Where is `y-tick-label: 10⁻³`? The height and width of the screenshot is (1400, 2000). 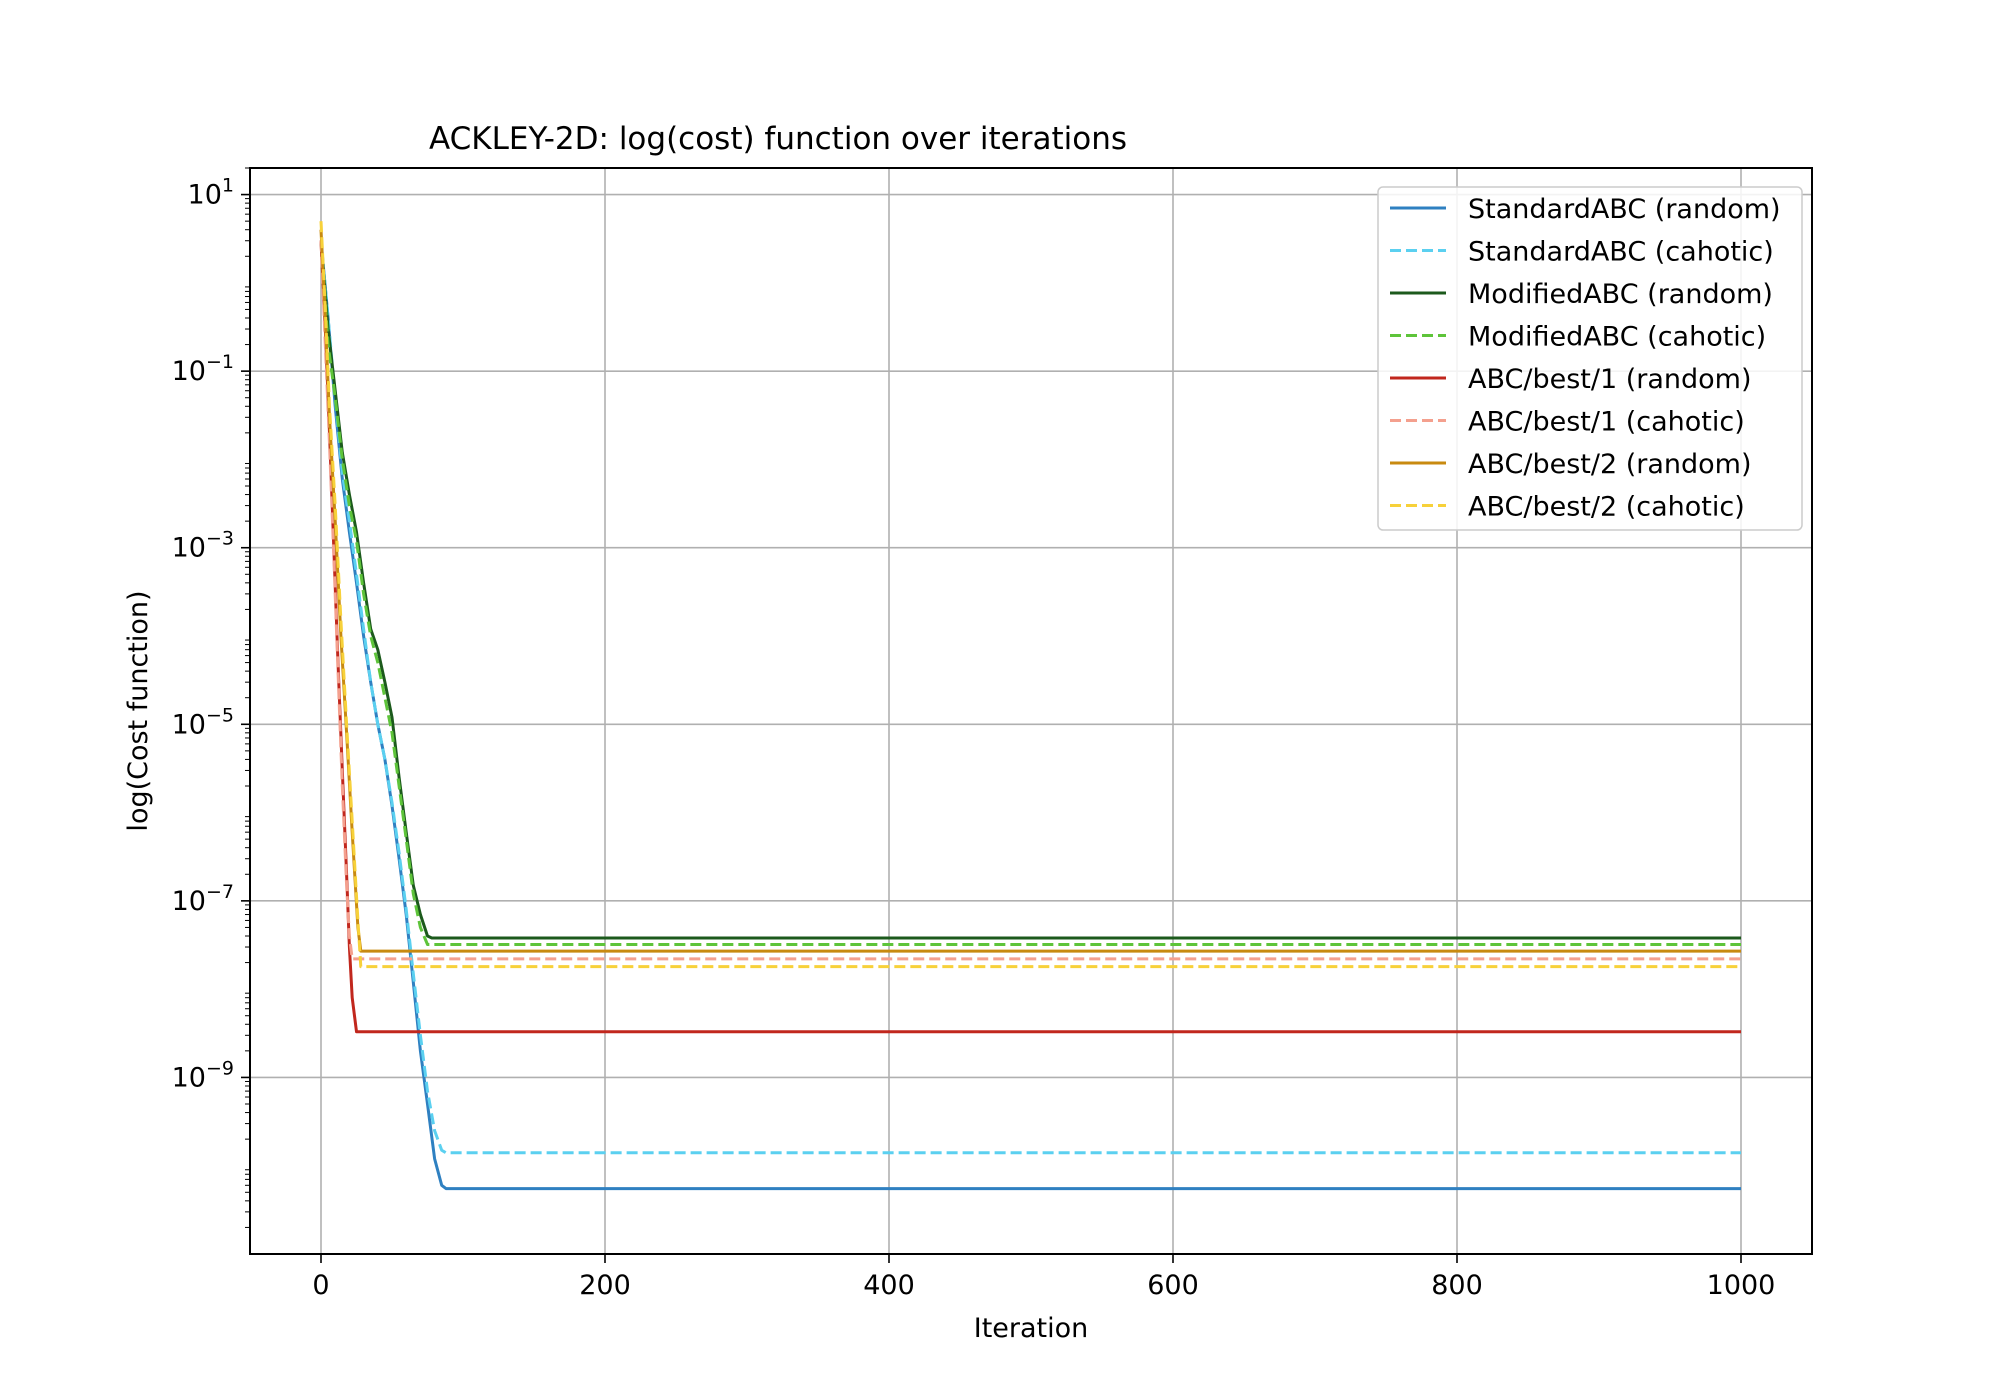 y-tick-label: 10⁻³ is located at coordinates (203, 546).